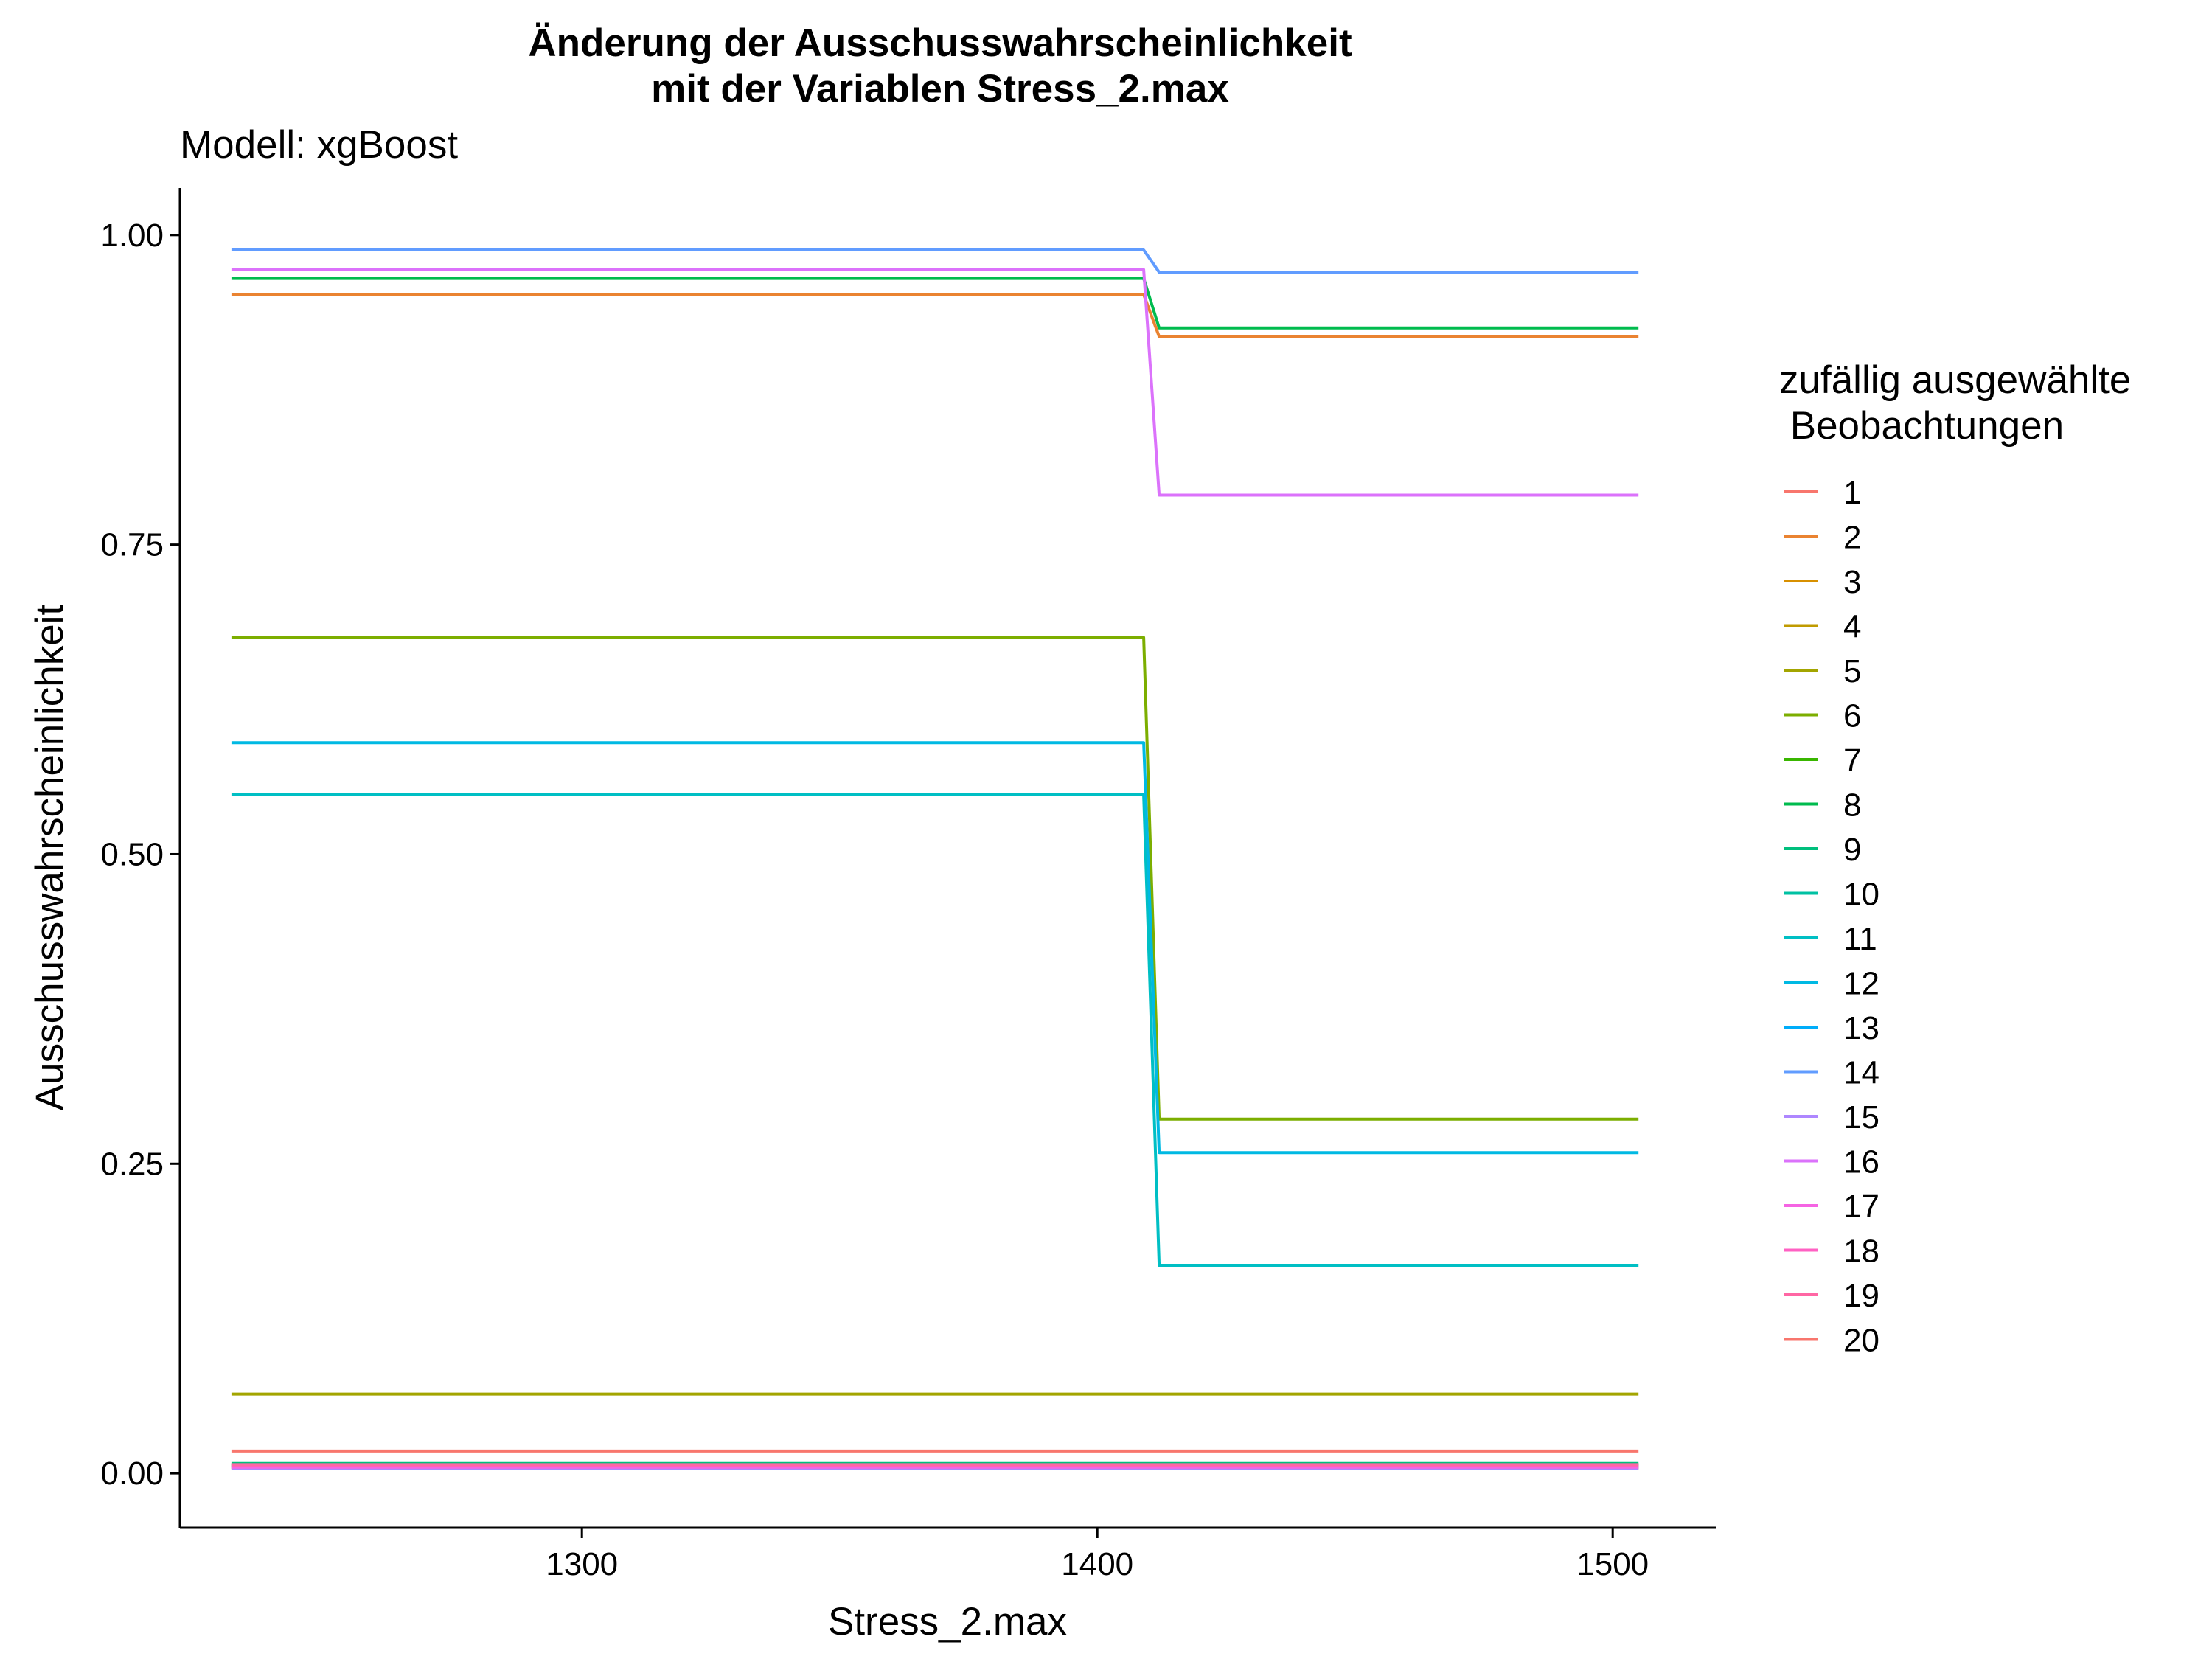 The width and height of the screenshot is (2212, 1659). What do you see at coordinates (1852, 538) in the screenshot?
I see `legend-label-2: 2` at bounding box center [1852, 538].